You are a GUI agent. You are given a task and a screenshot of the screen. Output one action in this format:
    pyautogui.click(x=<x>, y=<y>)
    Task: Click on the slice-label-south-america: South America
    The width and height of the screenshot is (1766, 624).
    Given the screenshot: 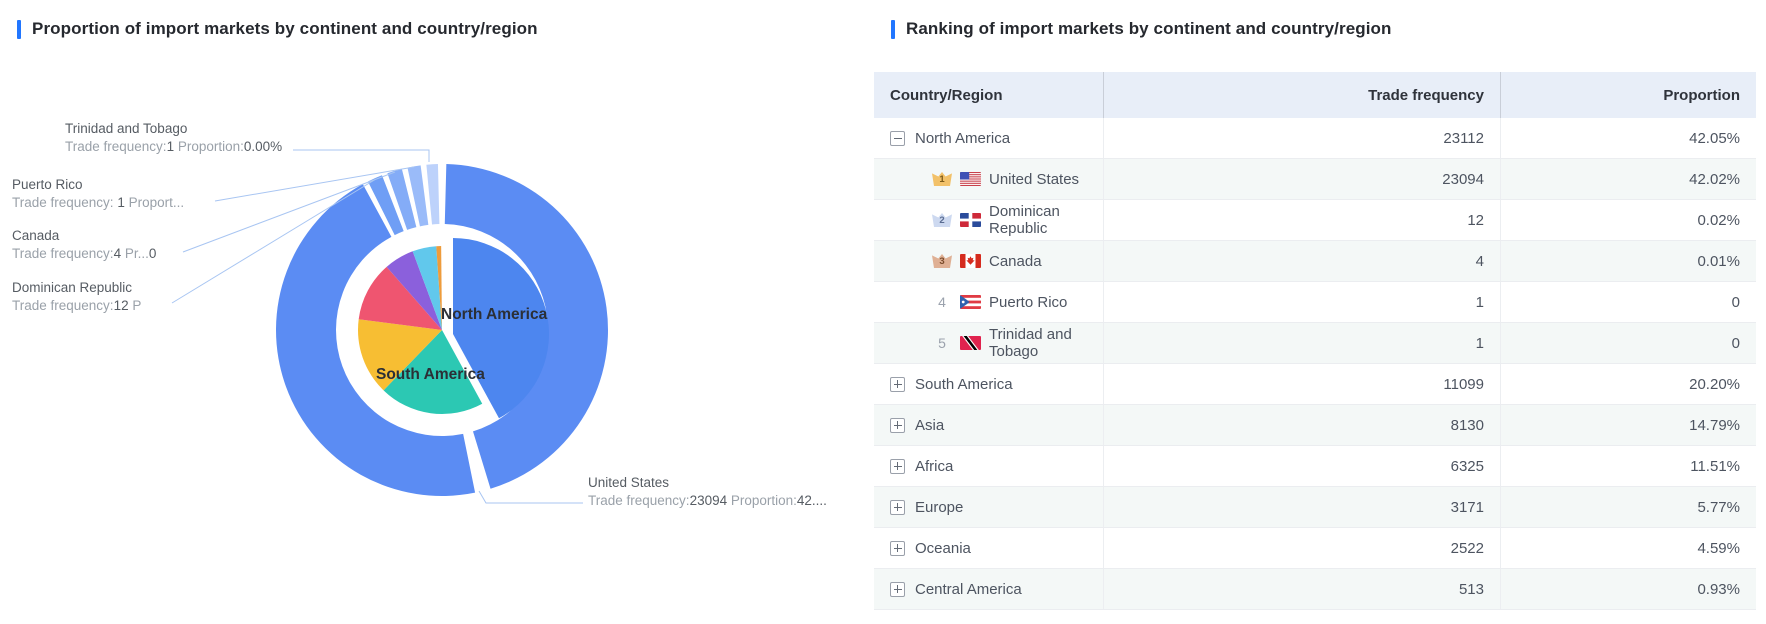 What is the action you would take?
    pyautogui.click(x=430, y=374)
    